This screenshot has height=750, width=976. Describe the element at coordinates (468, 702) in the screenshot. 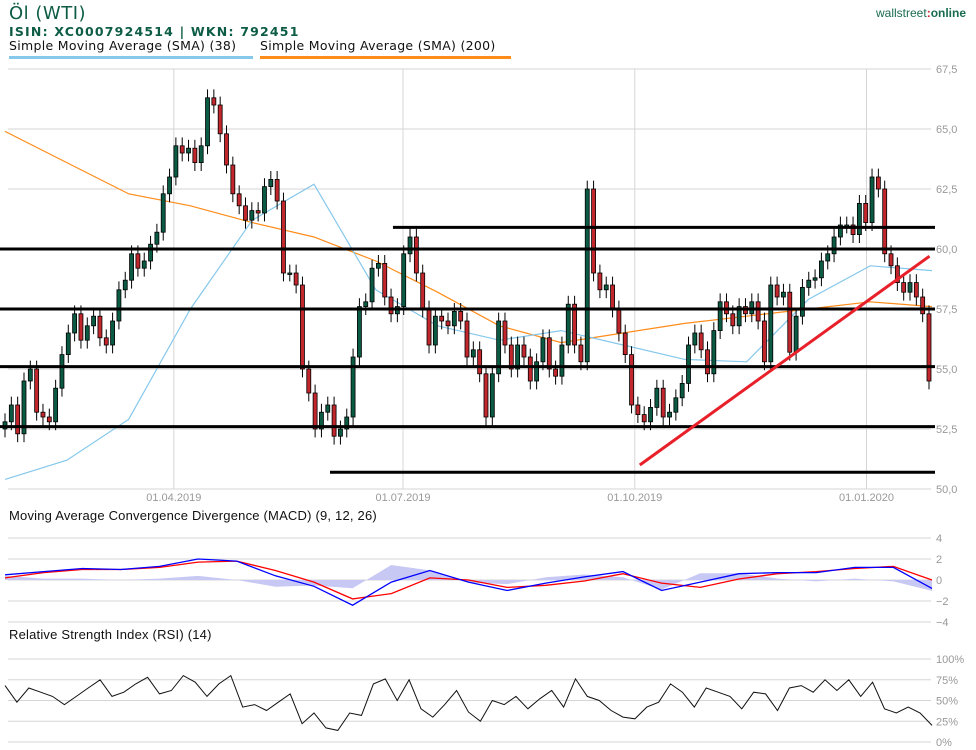

I see `rsi-line` at that location.